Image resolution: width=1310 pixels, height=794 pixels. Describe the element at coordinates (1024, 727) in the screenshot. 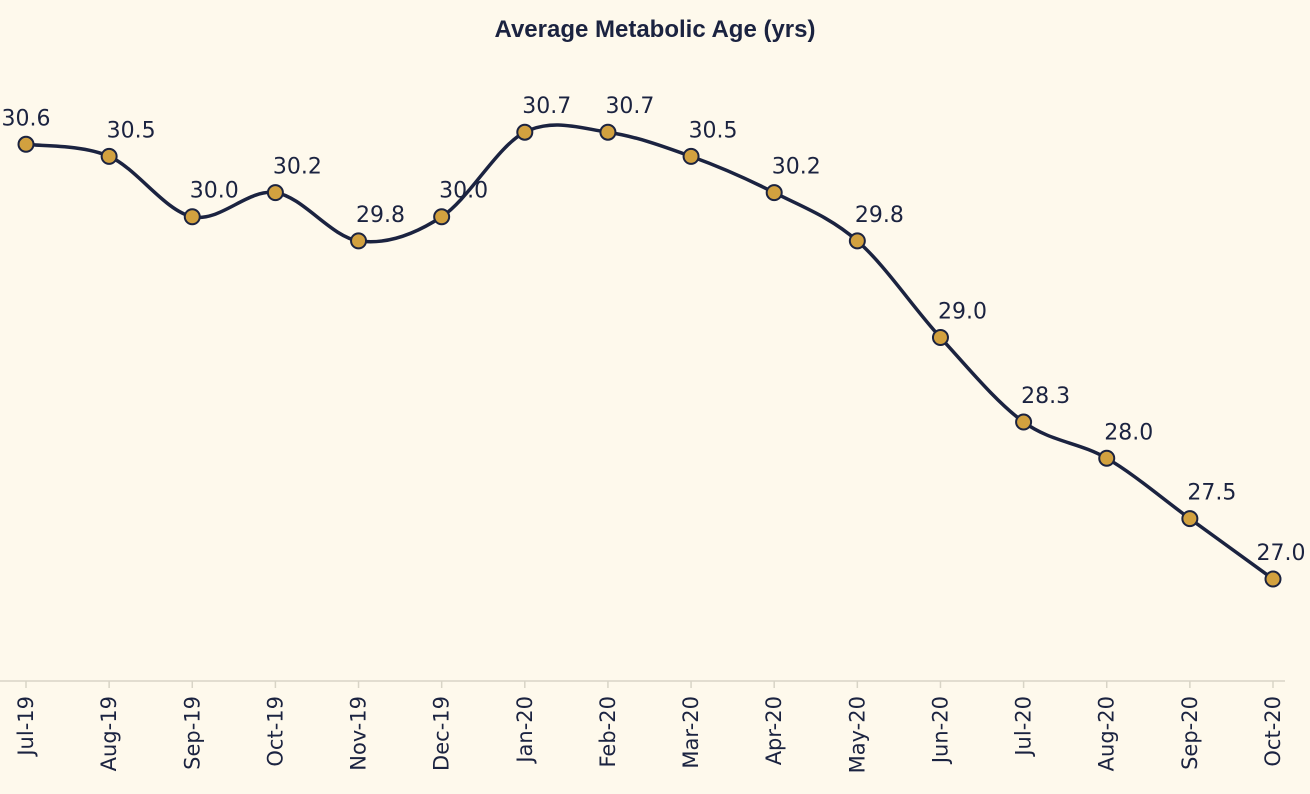

I see `x-tick-label: Jul-20` at that location.